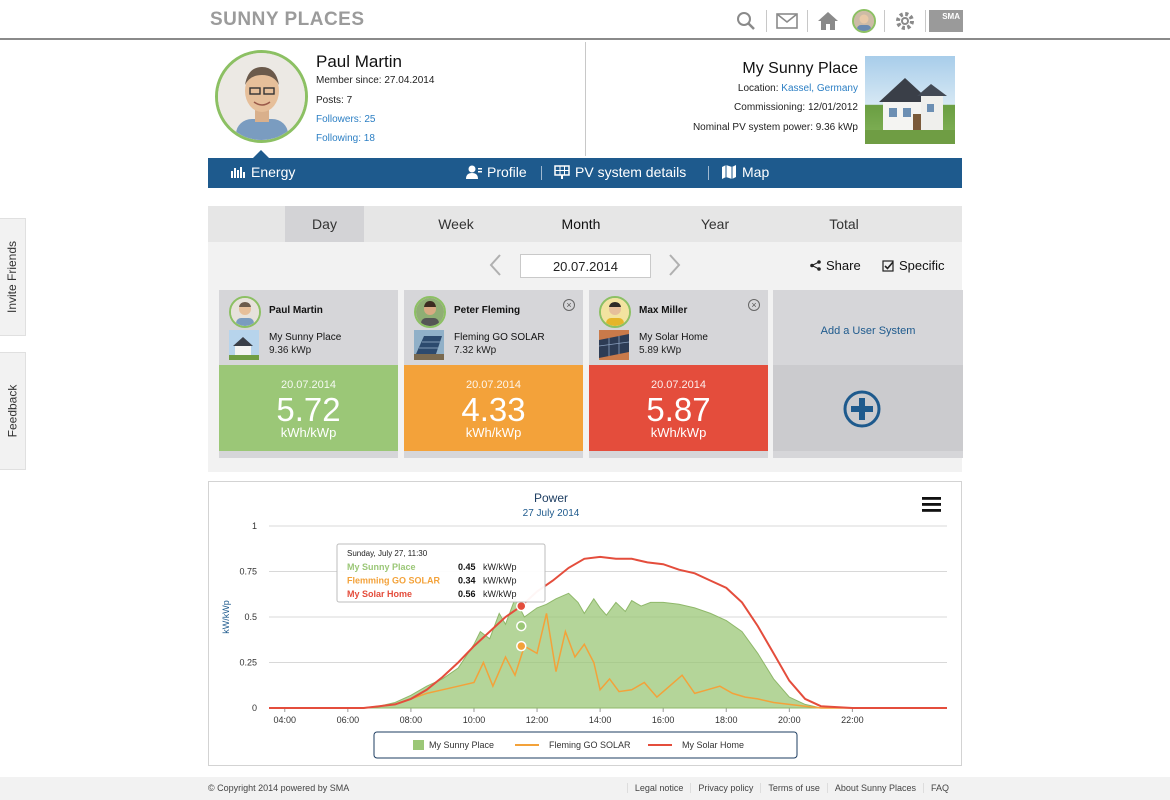 This screenshot has height=800, width=1170. I want to click on invite-friends-tab: Invite Friends, so click(13, 277).